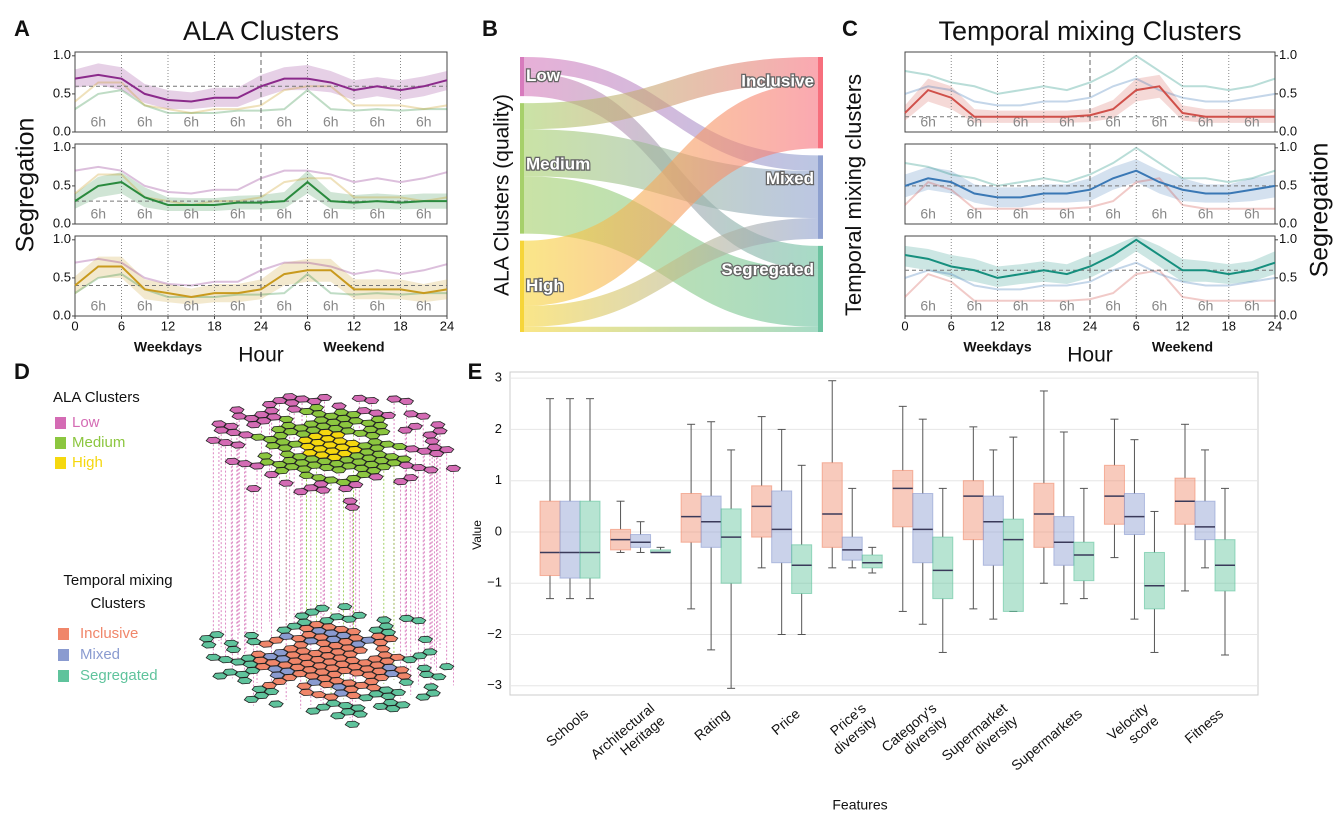 Image resolution: width=1338 pixels, height=822 pixels. Describe the element at coordinates (545, 285) in the screenshot. I see `source-label: High` at that location.